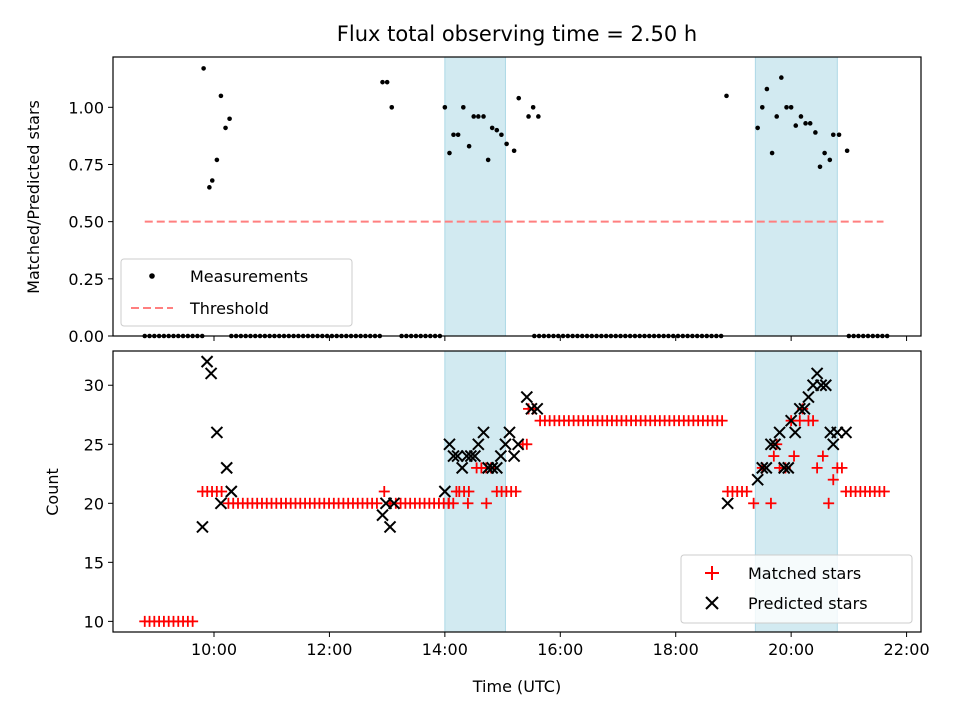  Describe the element at coordinates (52, 492) in the screenshot. I see `p1-y-axis-label: Count` at that location.